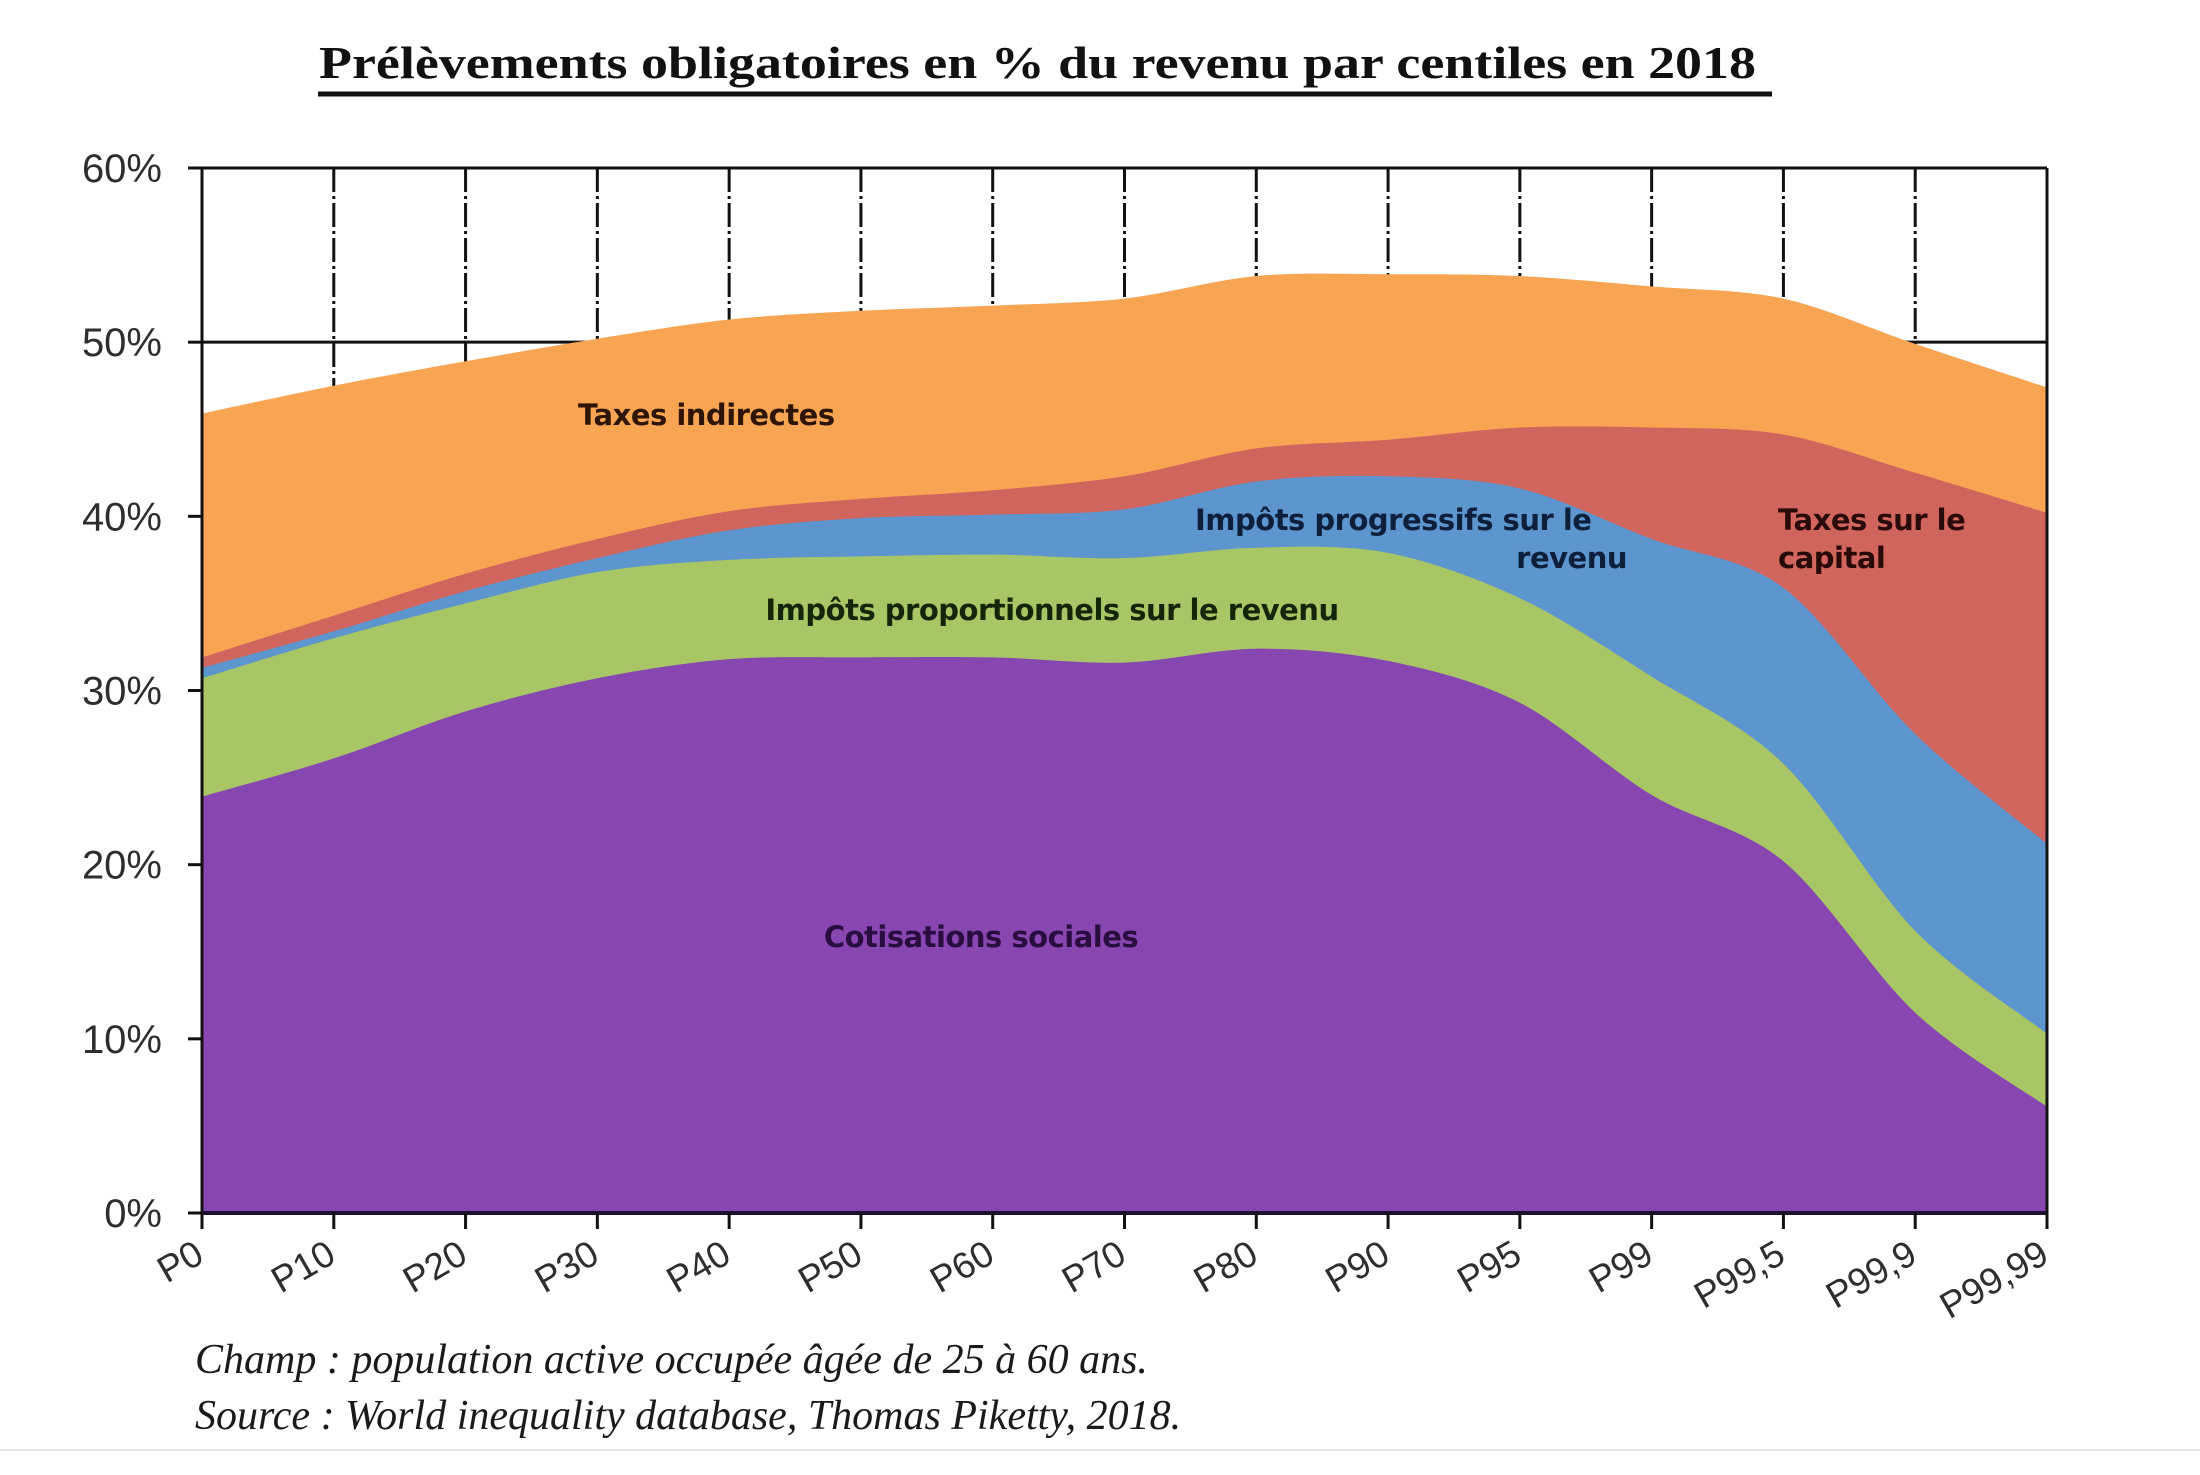 The width and height of the screenshot is (2200, 1475). Describe the element at coordinates (122, 1040) in the screenshot. I see `y-tick-label: 10%` at that location.